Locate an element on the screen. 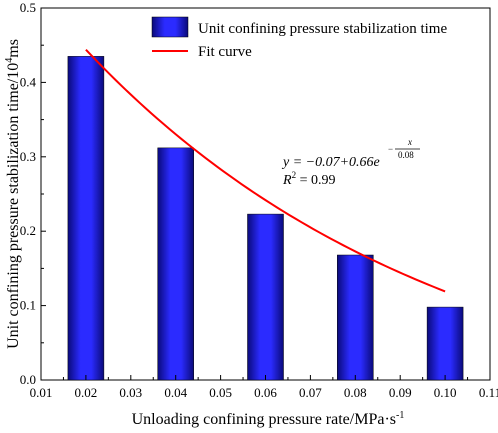  y-tick-label: 0.3 is located at coordinates (28, 156).